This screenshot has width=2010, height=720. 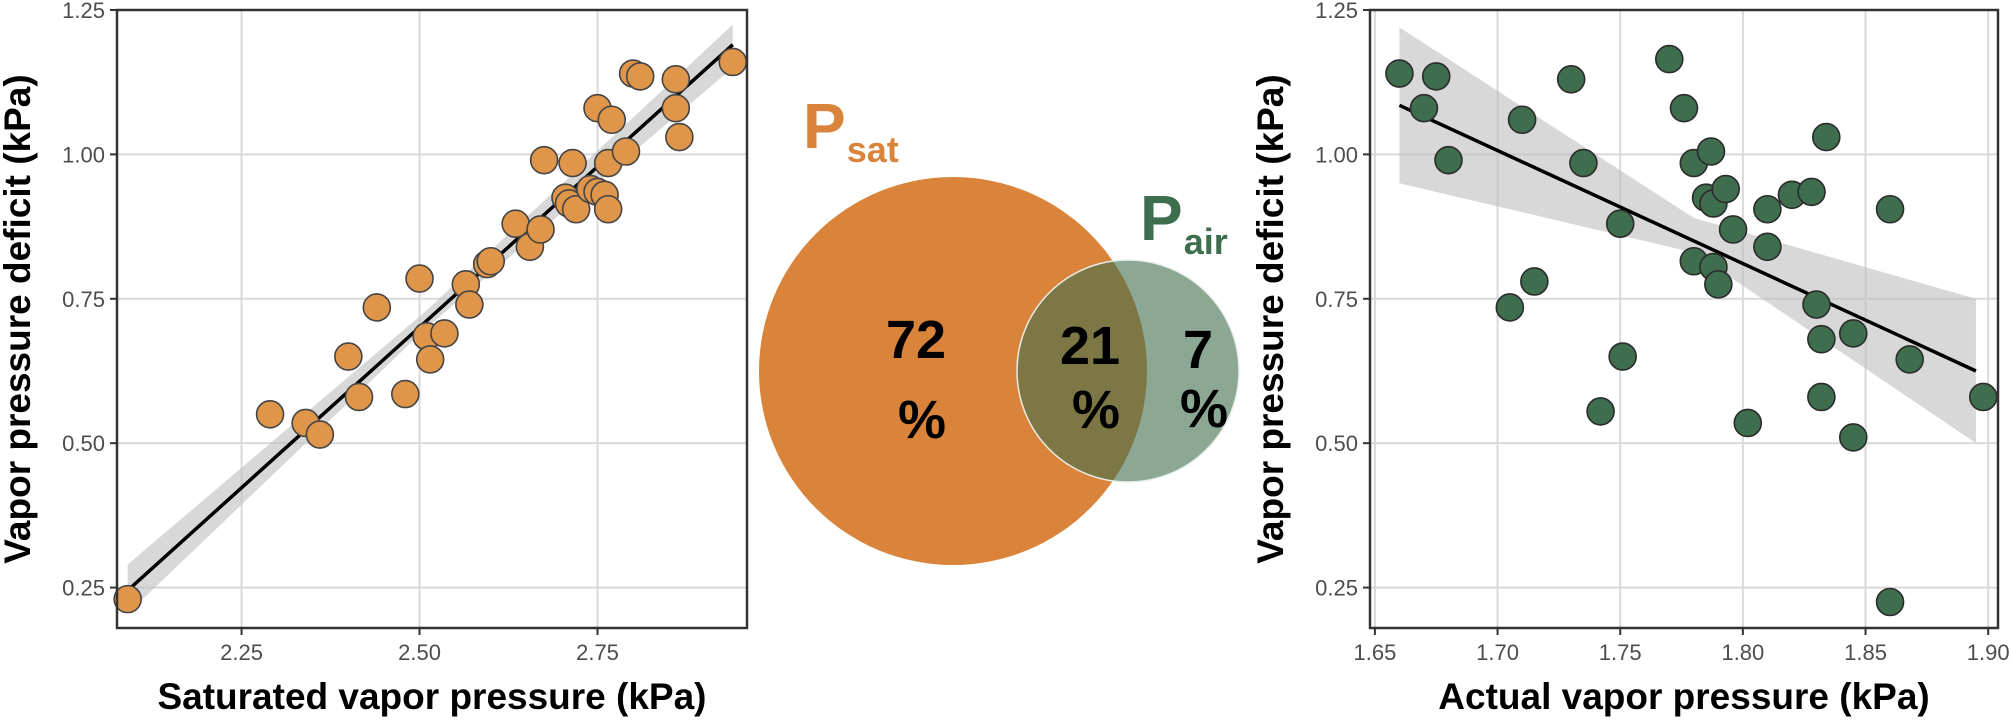 What do you see at coordinates (922, 420) in the screenshot?
I see `venn-percent-sign-sat_only: %` at bounding box center [922, 420].